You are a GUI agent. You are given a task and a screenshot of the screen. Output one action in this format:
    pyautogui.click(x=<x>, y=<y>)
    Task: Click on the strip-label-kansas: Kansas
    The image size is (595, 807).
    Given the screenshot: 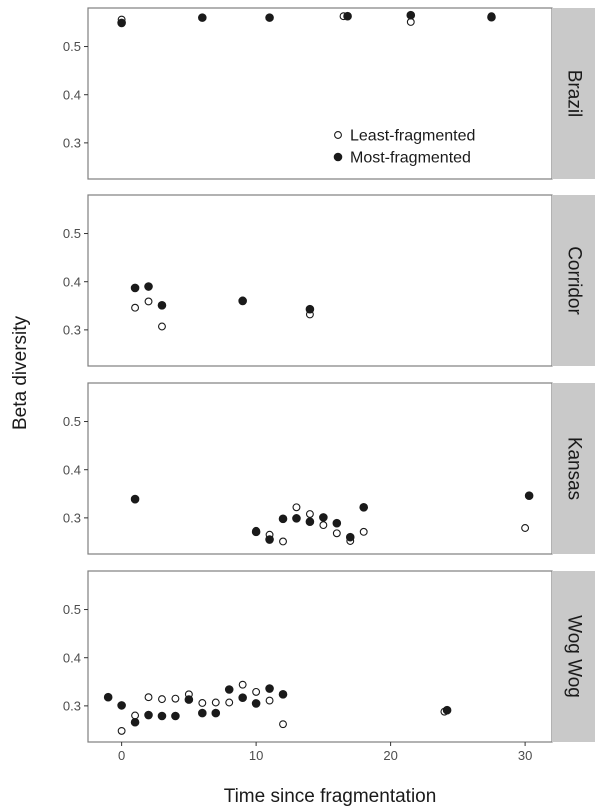 What is the action you would take?
    pyautogui.click(x=573, y=468)
    